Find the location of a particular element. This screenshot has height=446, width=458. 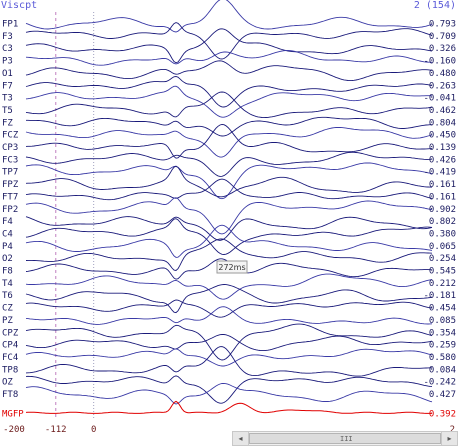

channel-label: F4 is located at coordinates (7, 222).